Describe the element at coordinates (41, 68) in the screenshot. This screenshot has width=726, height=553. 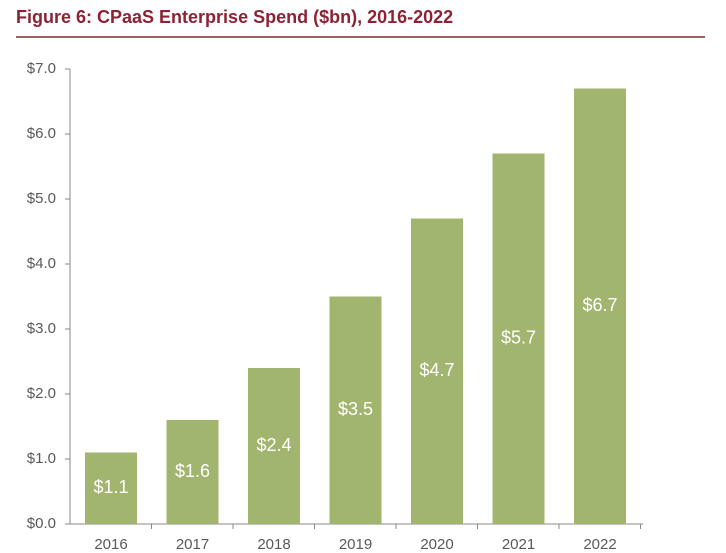
I see `y-tick-label: $7.0` at that location.